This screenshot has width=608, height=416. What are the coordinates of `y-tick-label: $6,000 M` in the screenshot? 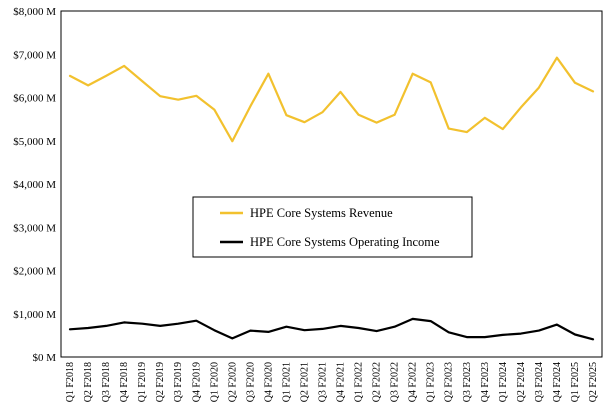 It's located at (34, 99).